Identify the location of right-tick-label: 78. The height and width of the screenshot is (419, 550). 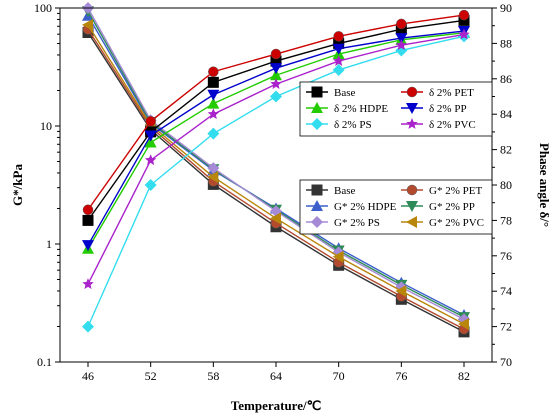
(506, 220).